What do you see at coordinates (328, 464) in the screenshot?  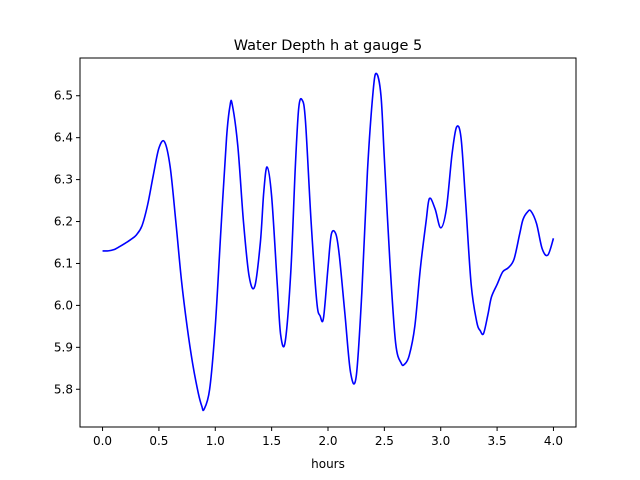 I see `x-axis-label: hours` at bounding box center [328, 464].